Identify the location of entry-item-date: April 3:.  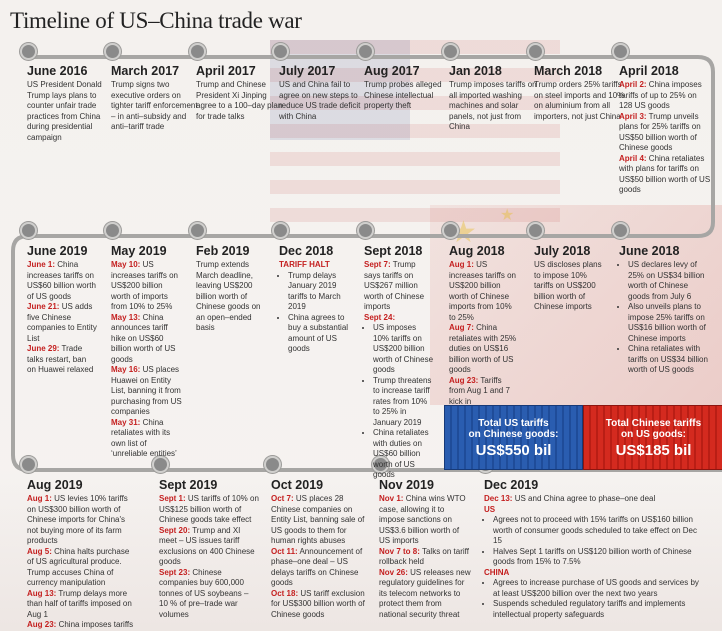
(633, 116).